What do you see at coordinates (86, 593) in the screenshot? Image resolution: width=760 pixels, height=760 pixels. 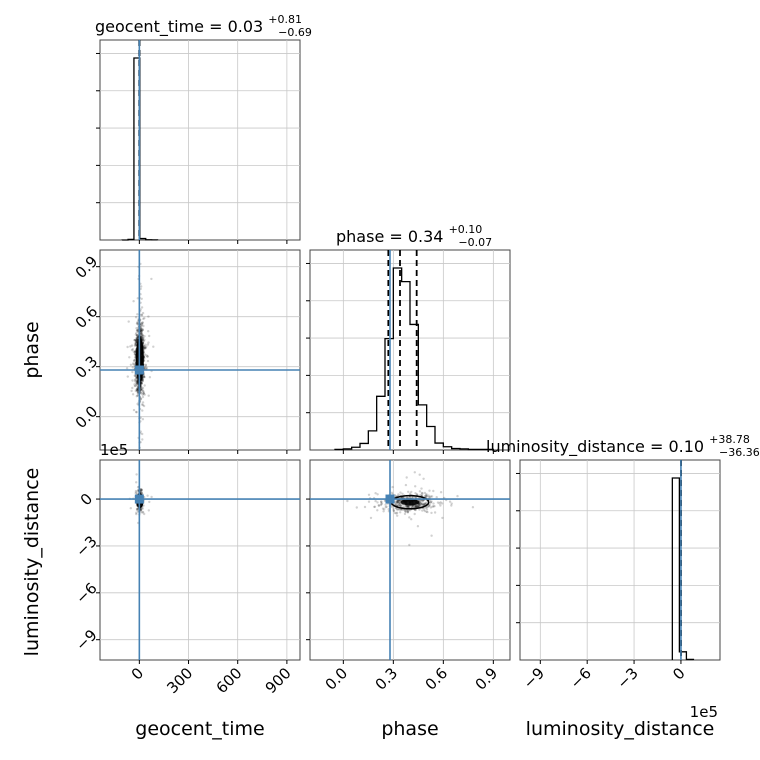 I see `y-tick-label: −6` at bounding box center [86, 593].